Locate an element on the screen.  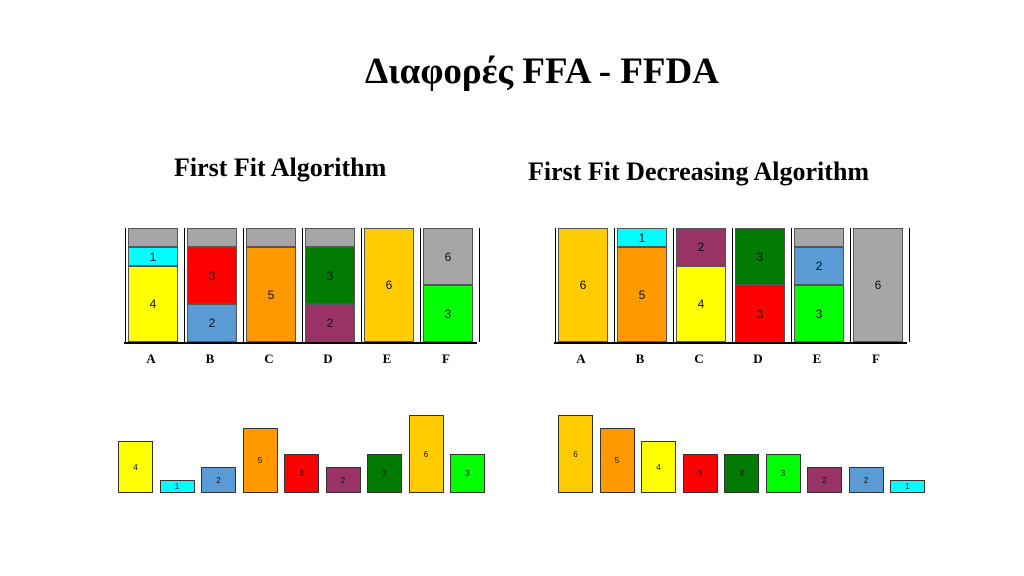
bin-b-block is located at coordinates (212, 237).